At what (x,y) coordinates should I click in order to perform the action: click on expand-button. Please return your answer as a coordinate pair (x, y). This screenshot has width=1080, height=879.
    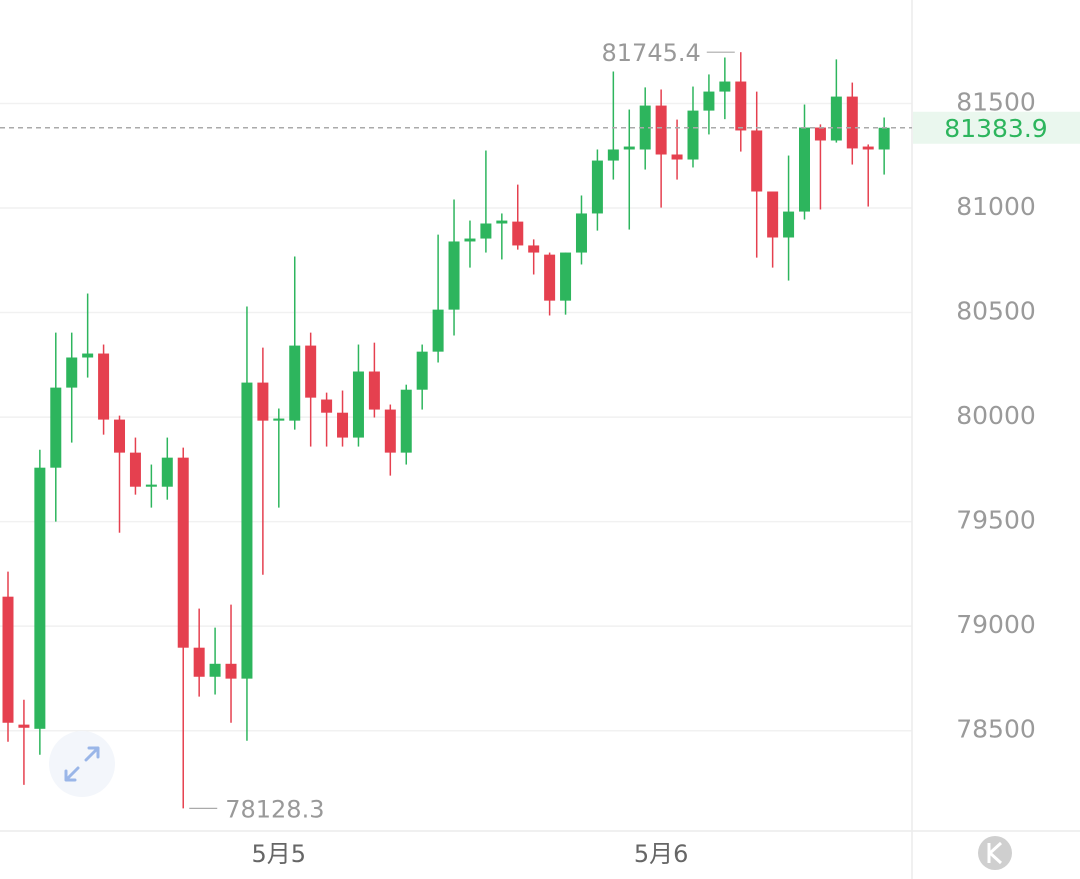
    Looking at the image, I should click on (82, 764).